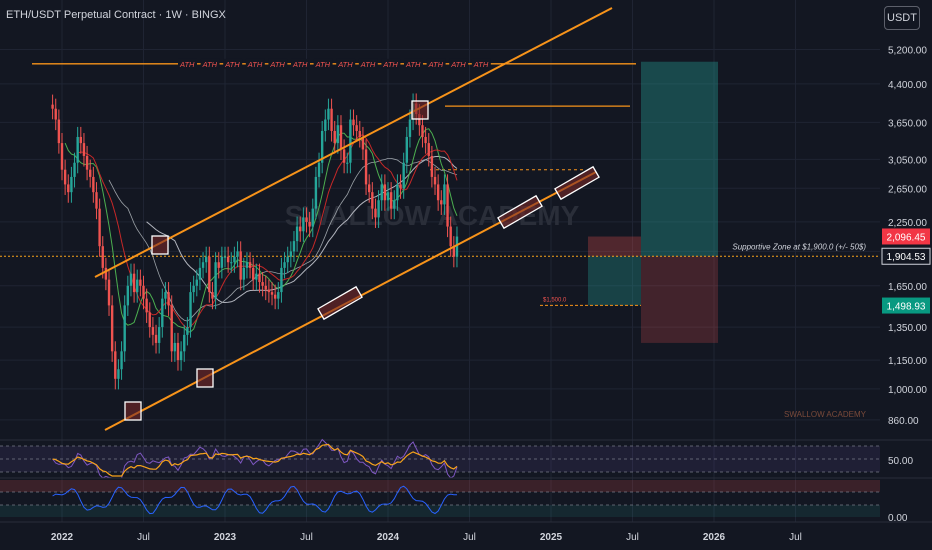 The image size is (932, 550). Describe the element at coordinates (907, 50) in the screenshot. I see `y-tick-label: 5,200.00` at that location.